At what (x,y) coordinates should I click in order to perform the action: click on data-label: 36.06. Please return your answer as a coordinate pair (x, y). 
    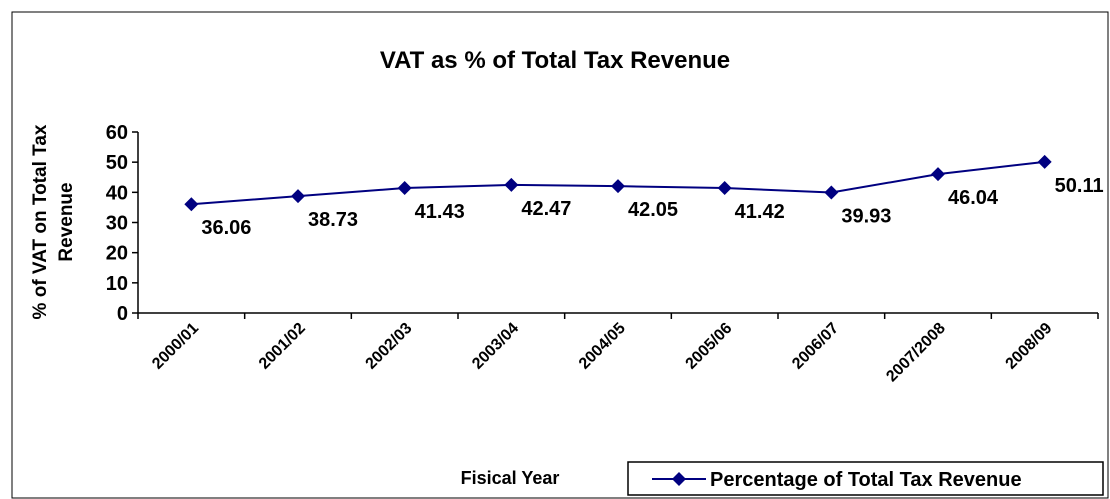
    Looking at the image, I should click on (226, 228).